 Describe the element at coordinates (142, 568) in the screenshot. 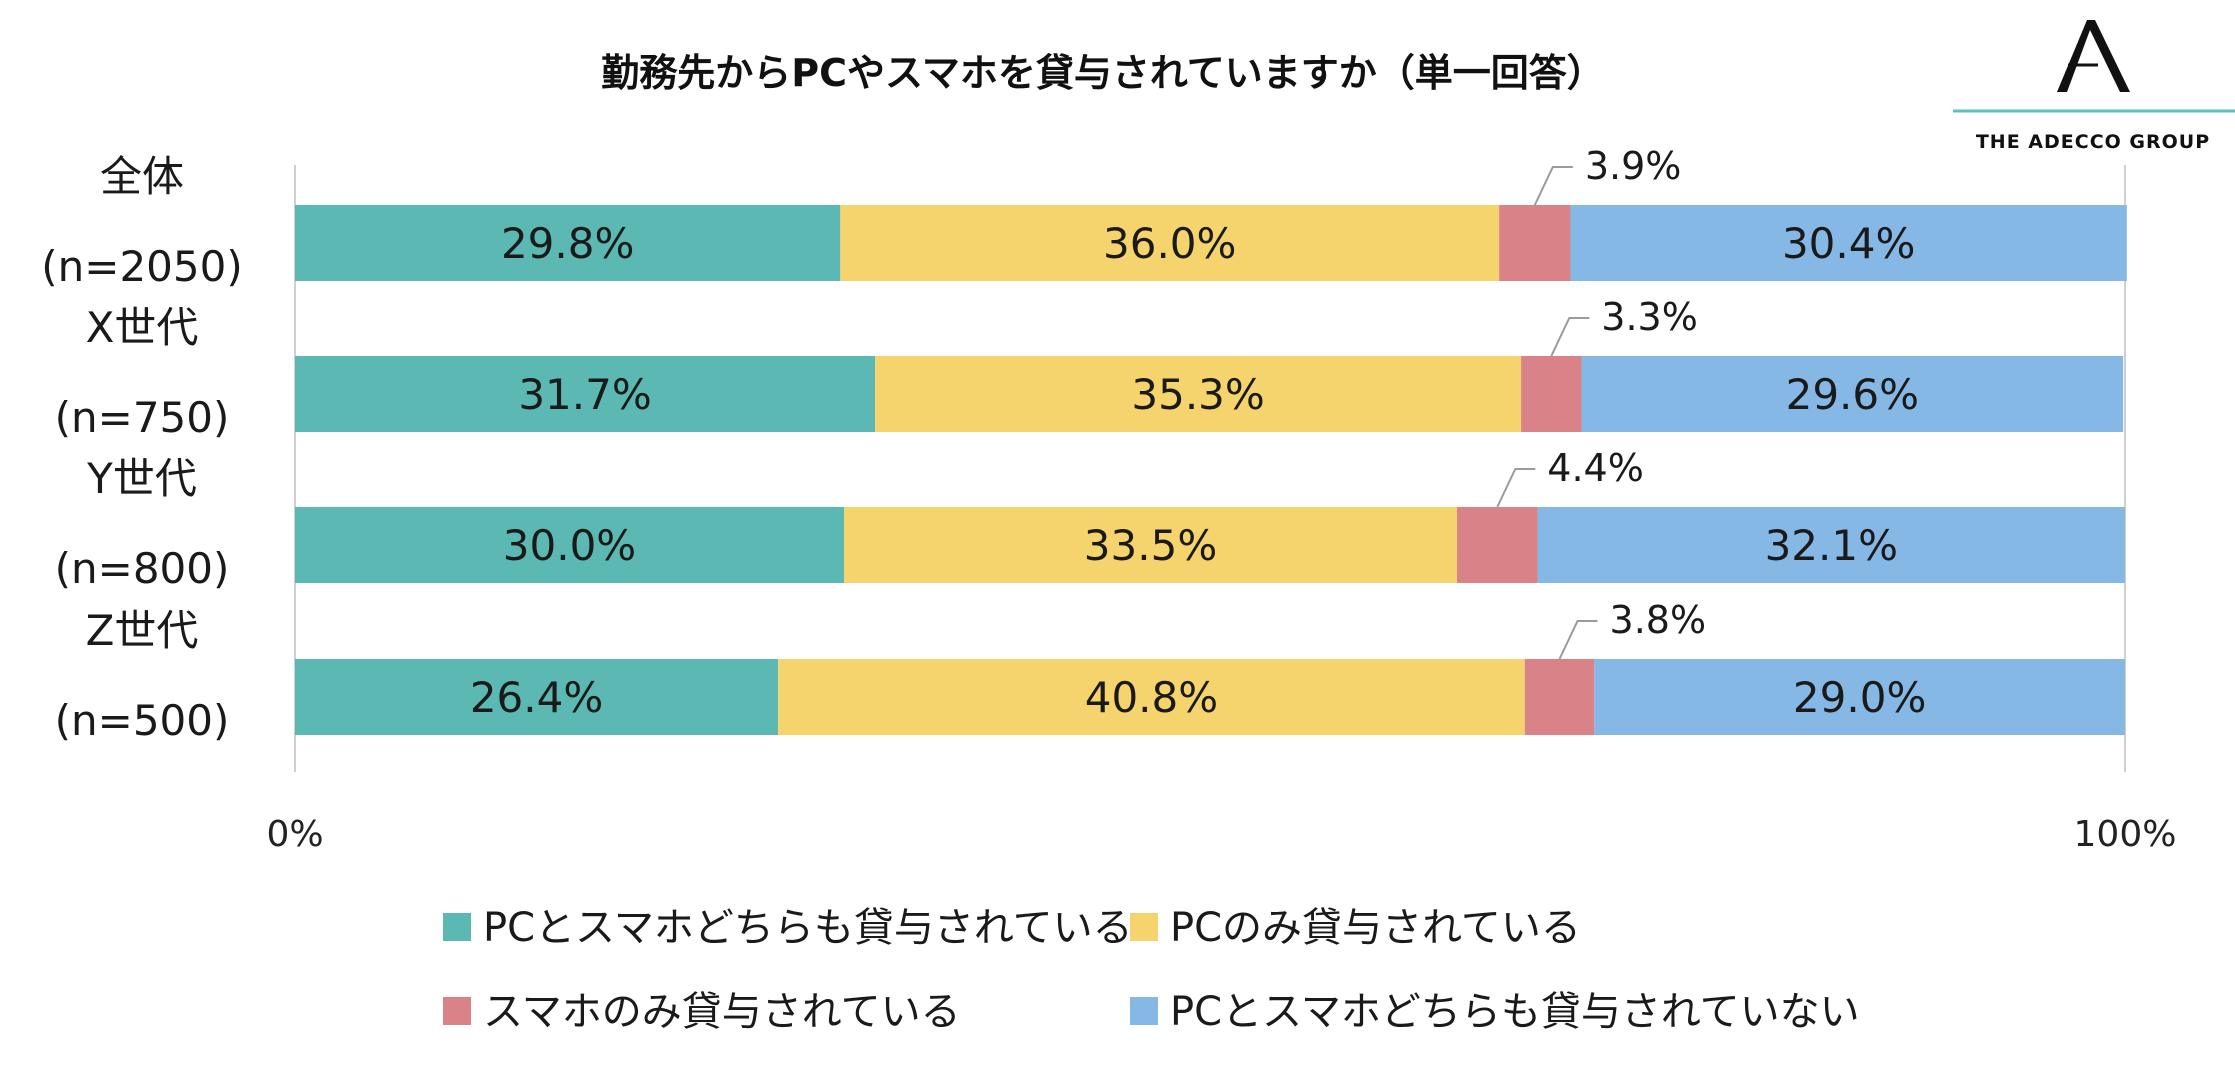

I see `category-n-label: (n=800)` at that location.